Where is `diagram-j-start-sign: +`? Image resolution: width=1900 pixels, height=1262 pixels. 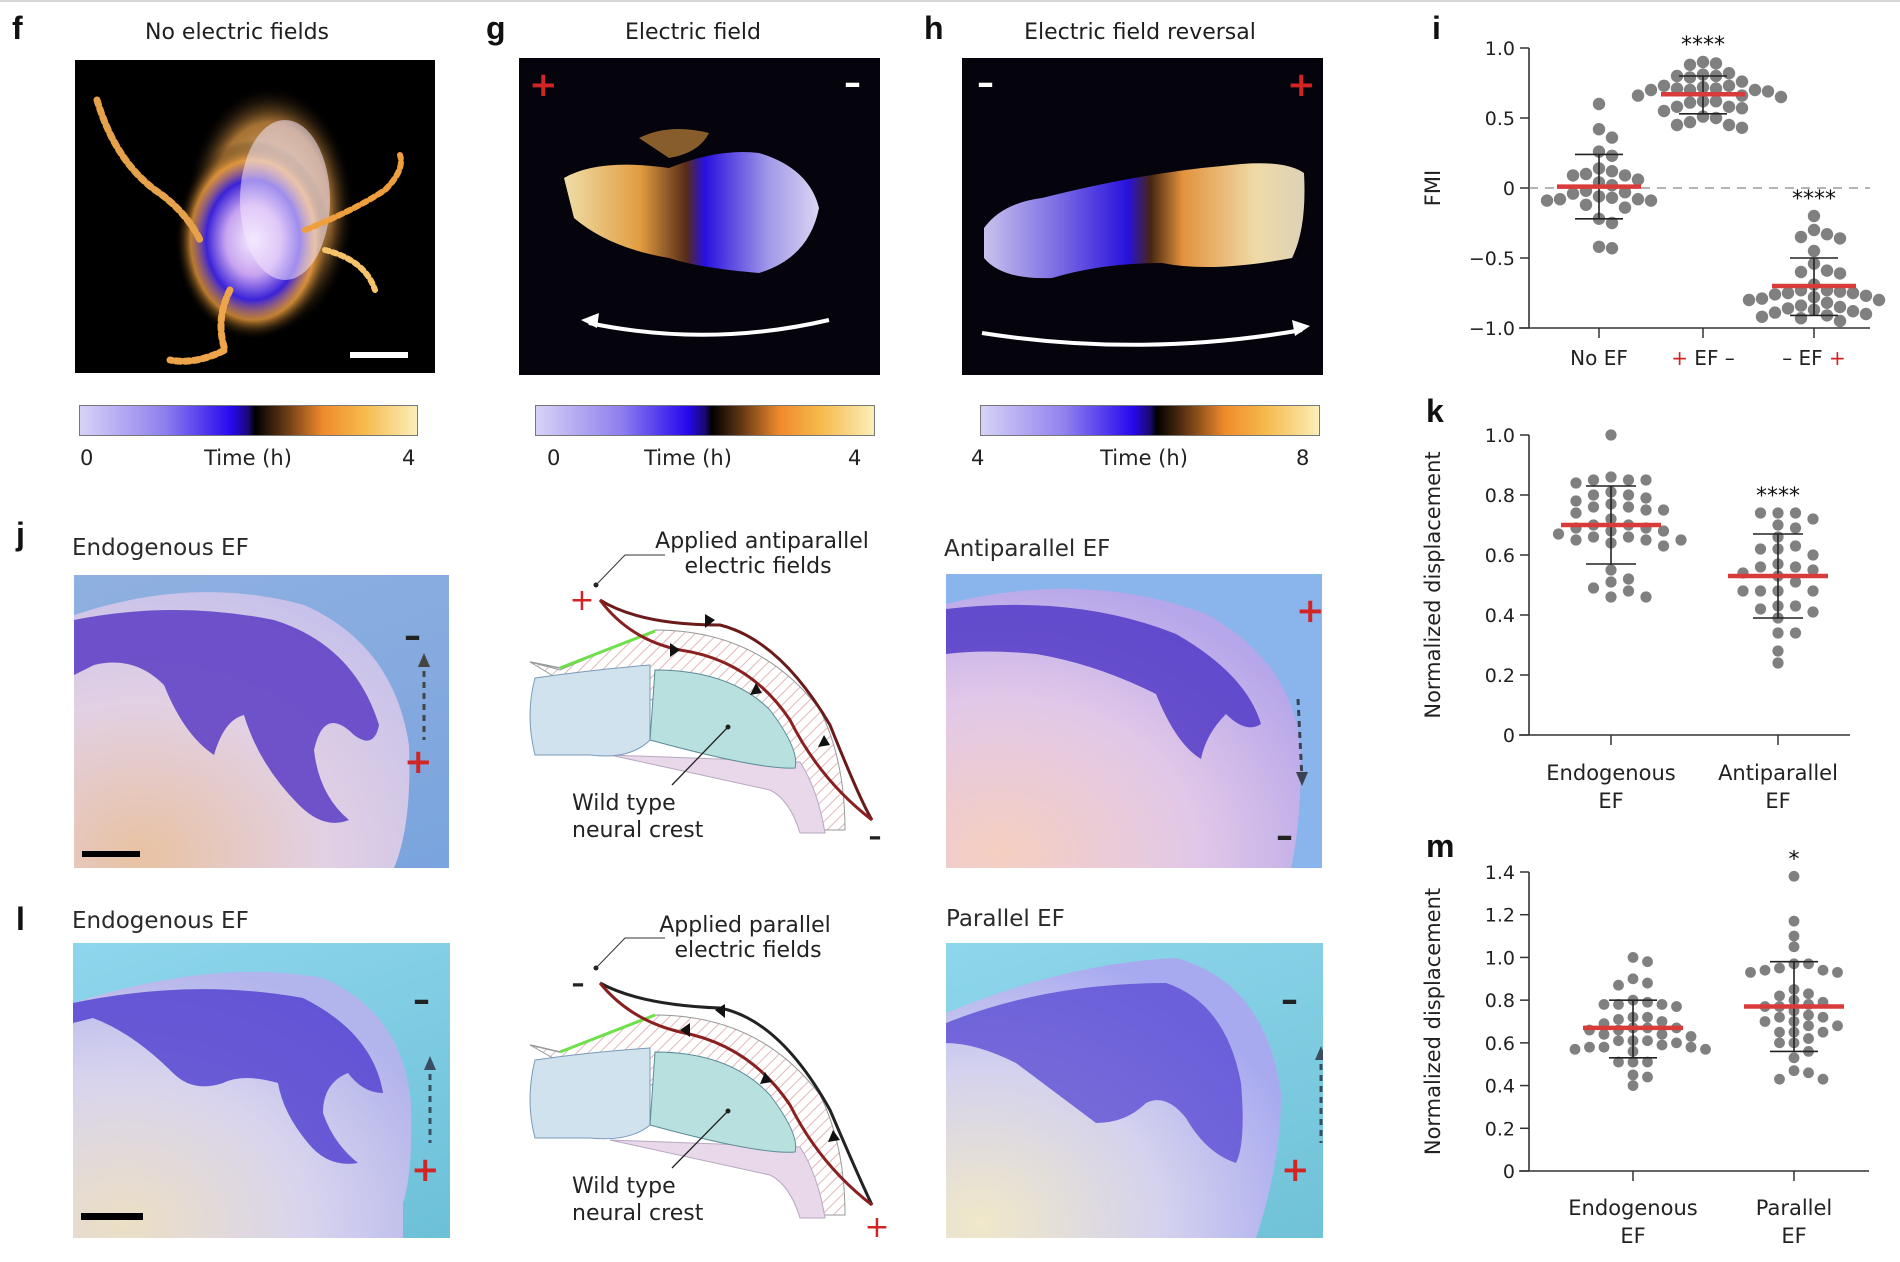
diagram-j-start-sign: + is located at coordinates (581, 600).